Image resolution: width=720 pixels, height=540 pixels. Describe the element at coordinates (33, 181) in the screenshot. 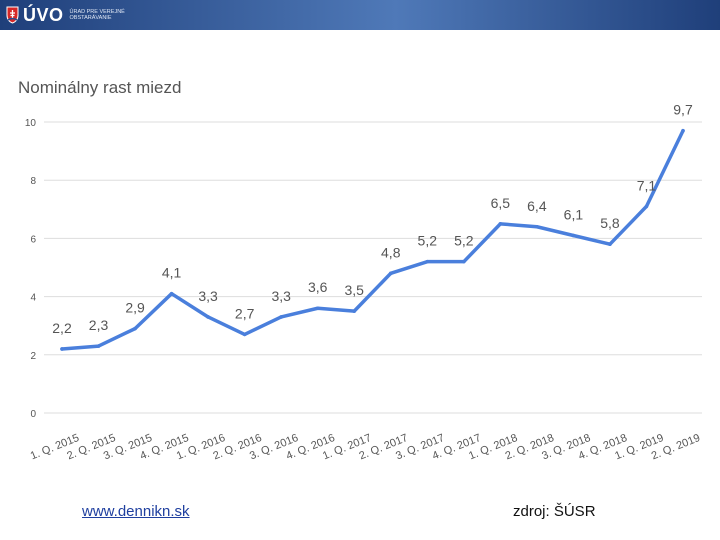

I see `y-tick-label: 8` at that location.